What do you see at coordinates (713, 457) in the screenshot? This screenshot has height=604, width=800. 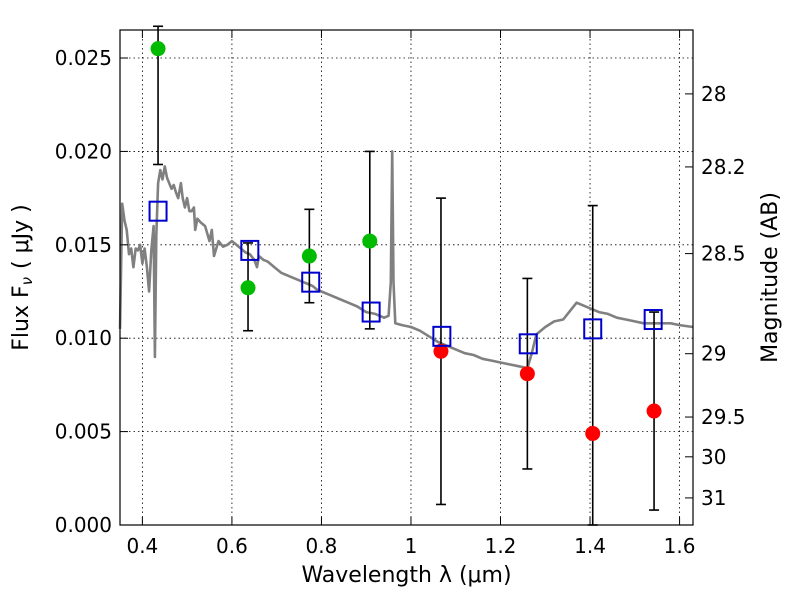 I see `y2-tick-label: 30` at bounding box center [713, 457].